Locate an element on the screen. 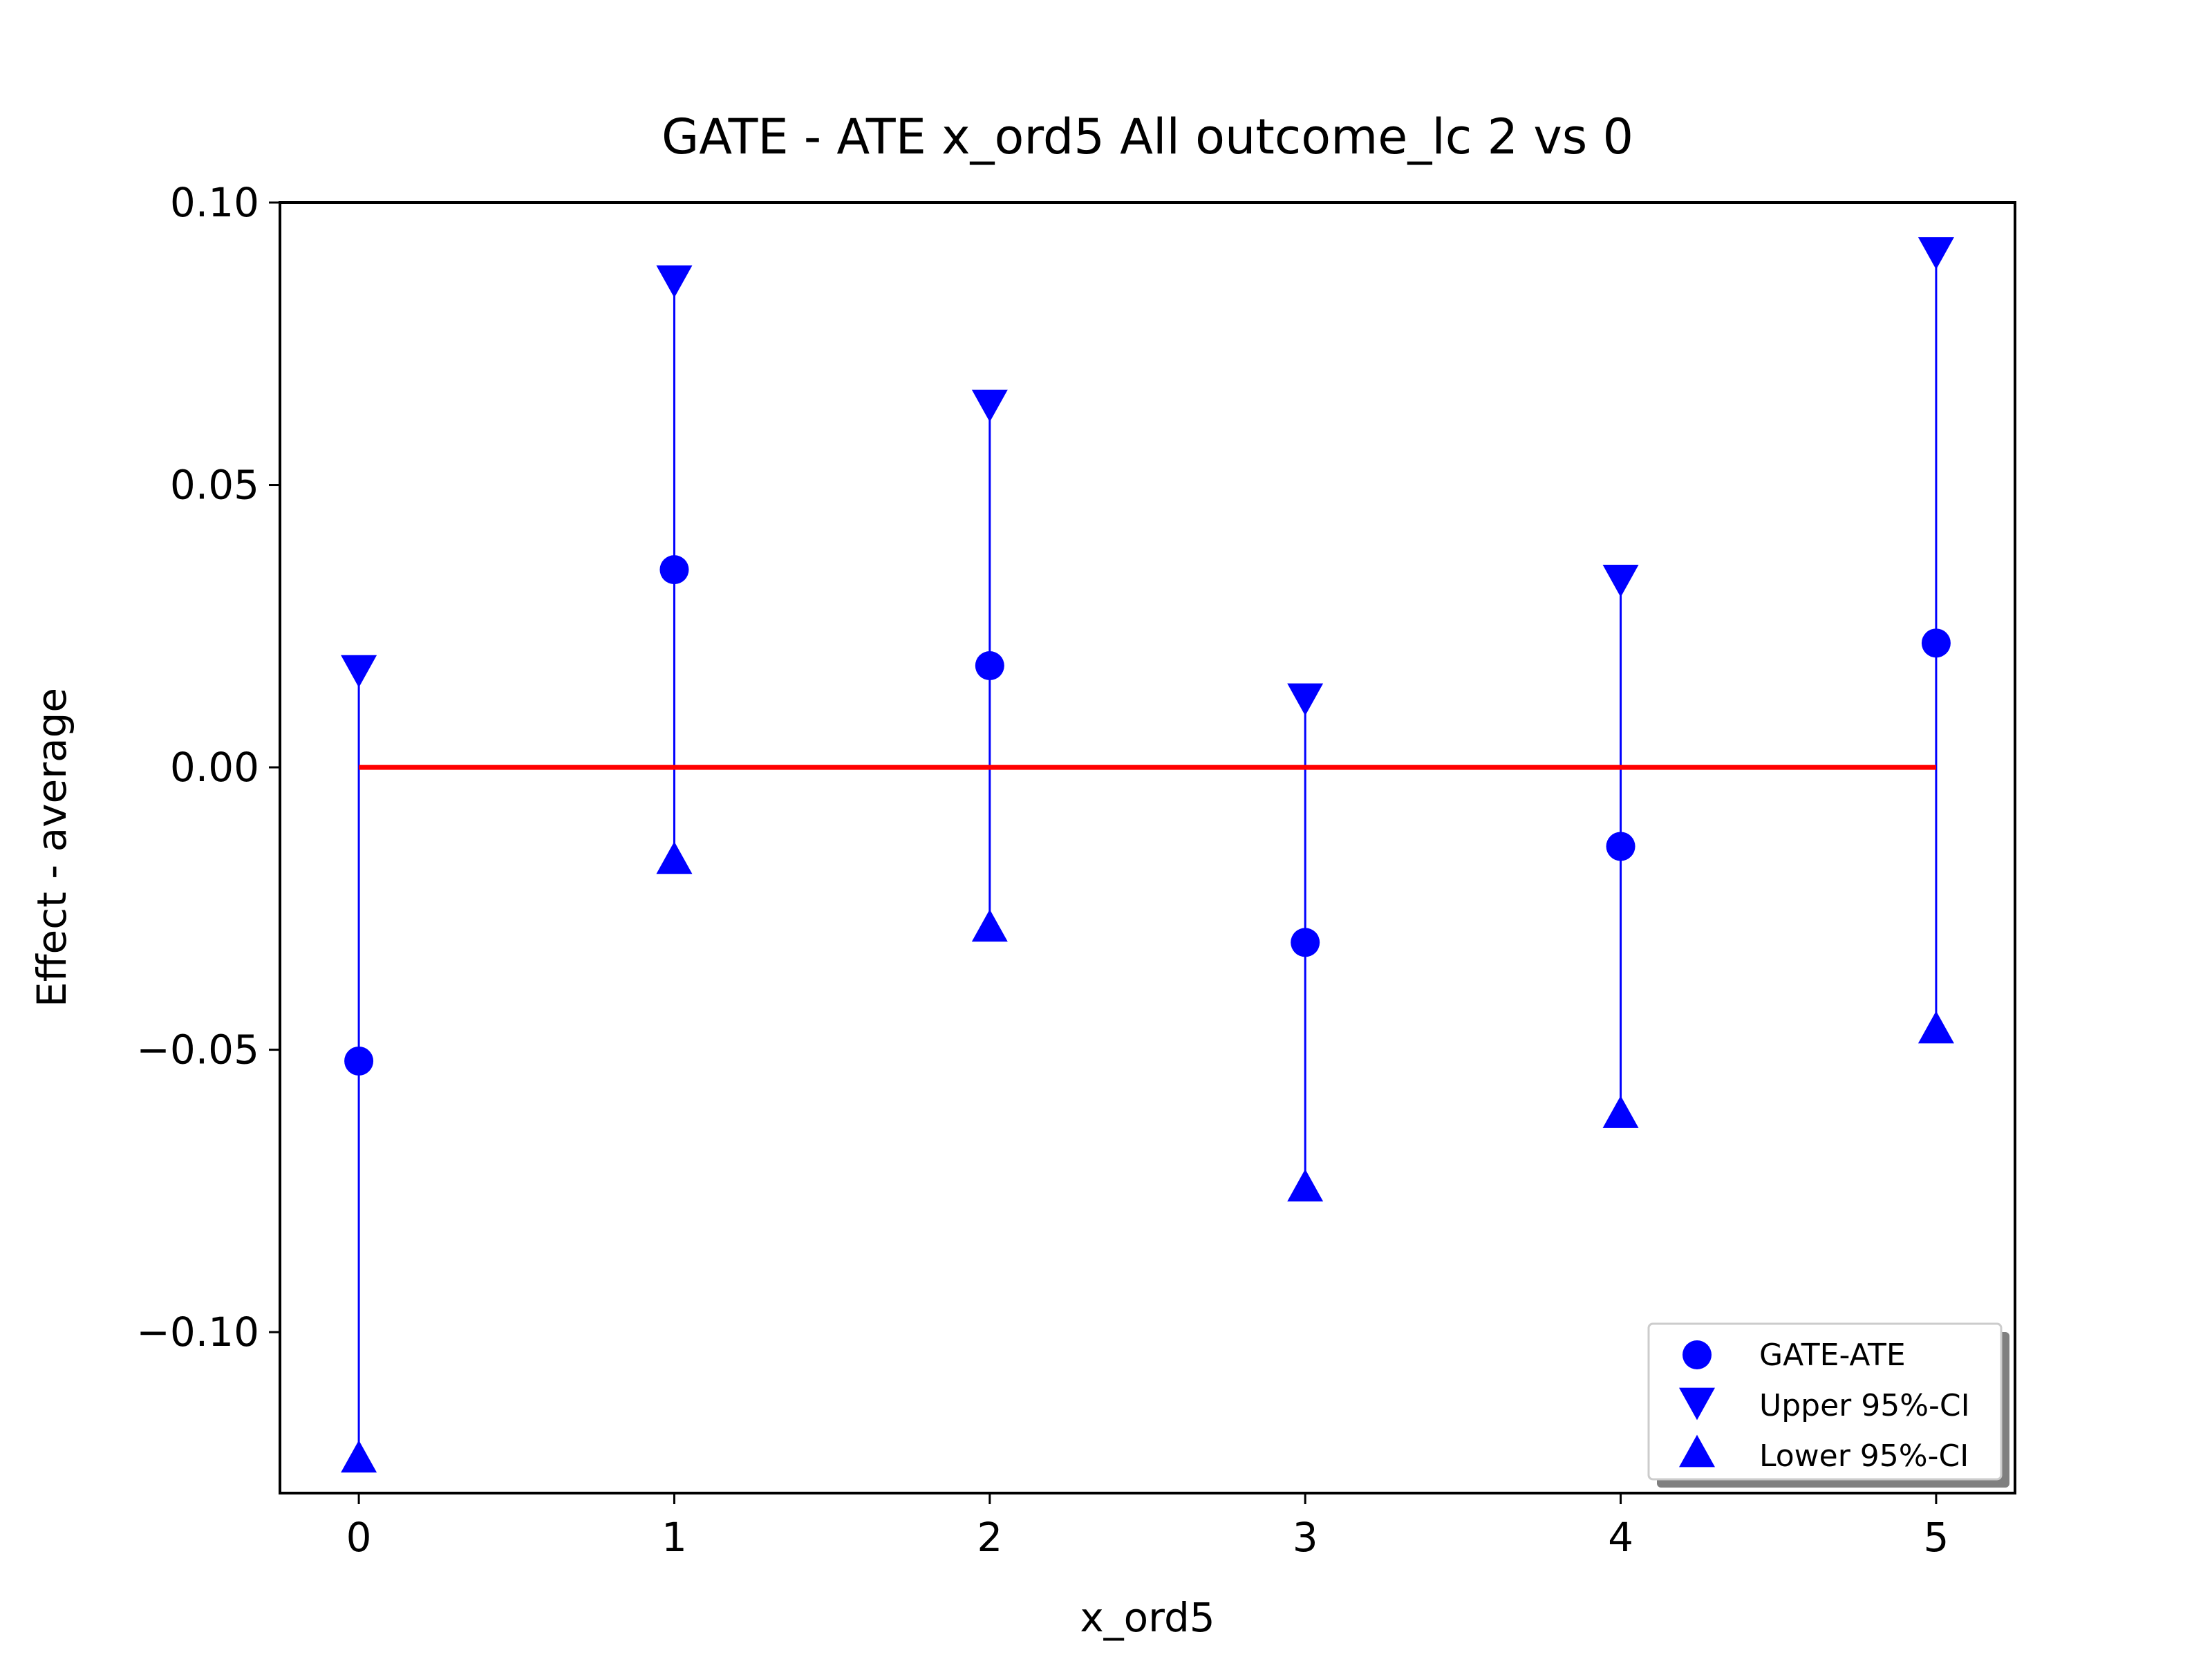  legend-gate-ate-marker is located at coordinates (1698, 1354).